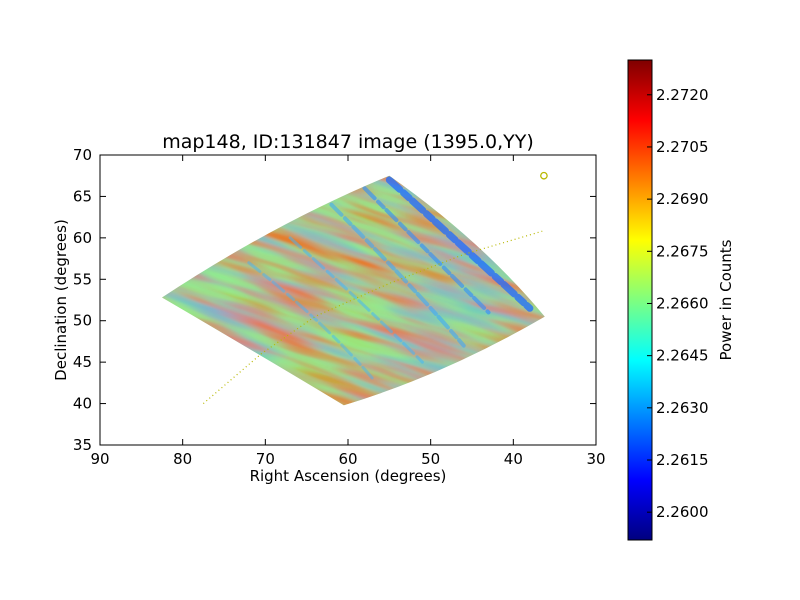 The width and height of the screenshot is (800, 600). Describe the element at coordinates (595, 459) in the screenshot. I see `x-tick-label: 30` at that location.